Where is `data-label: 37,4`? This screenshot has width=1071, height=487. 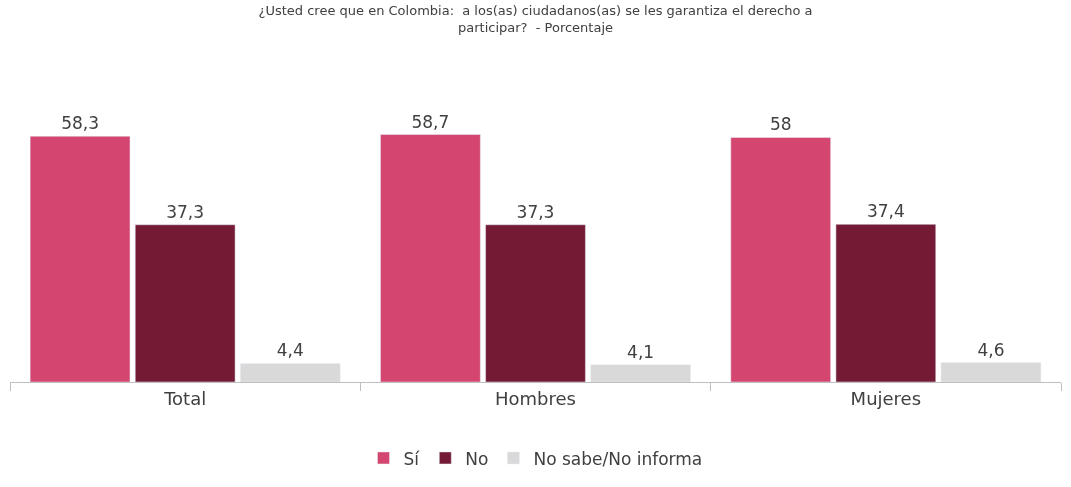 data-label: 37,4 is located at coordinates (885, 211).